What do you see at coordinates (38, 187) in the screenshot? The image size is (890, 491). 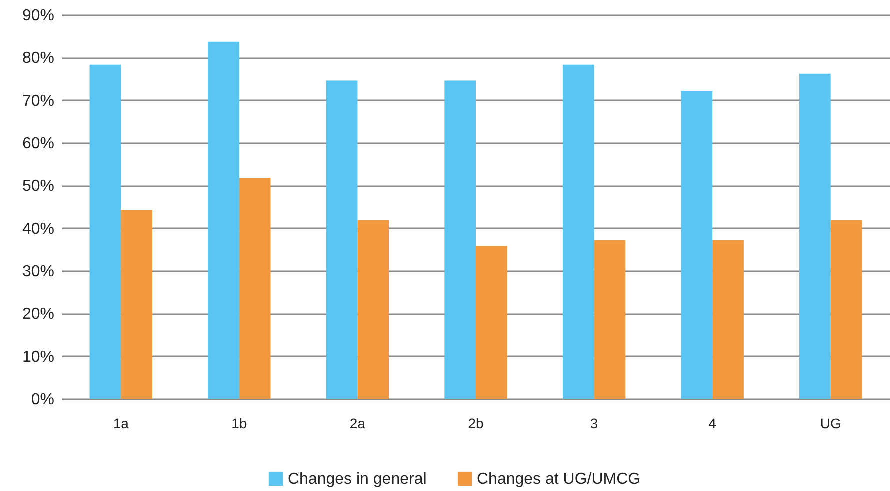 I see `y-tick-label: 50%` at bounding box center [38, 187].